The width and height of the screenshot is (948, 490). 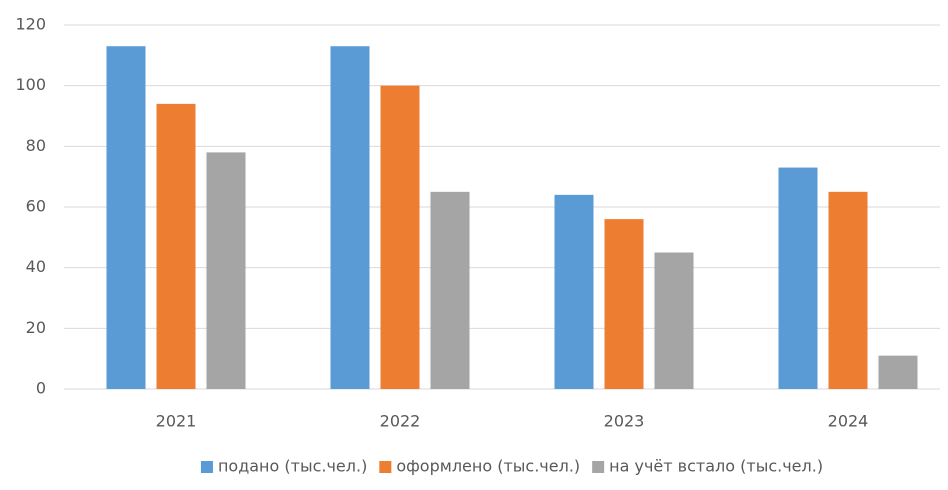 I want to click on legend-label: подано (тыс.чел.), so click(x=292, y=466).